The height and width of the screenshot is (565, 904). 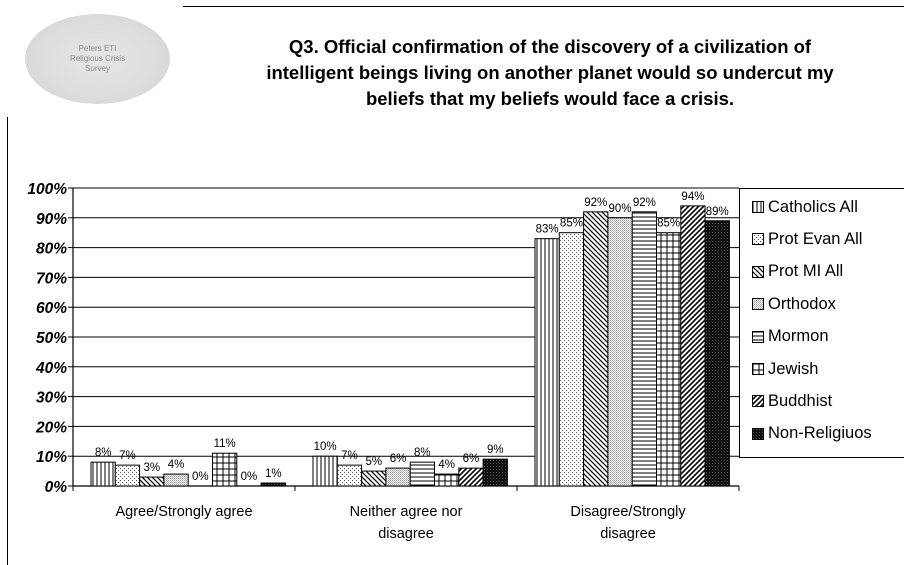 I want to click on legend-label: Catholics All, so click(x=813, y=206).